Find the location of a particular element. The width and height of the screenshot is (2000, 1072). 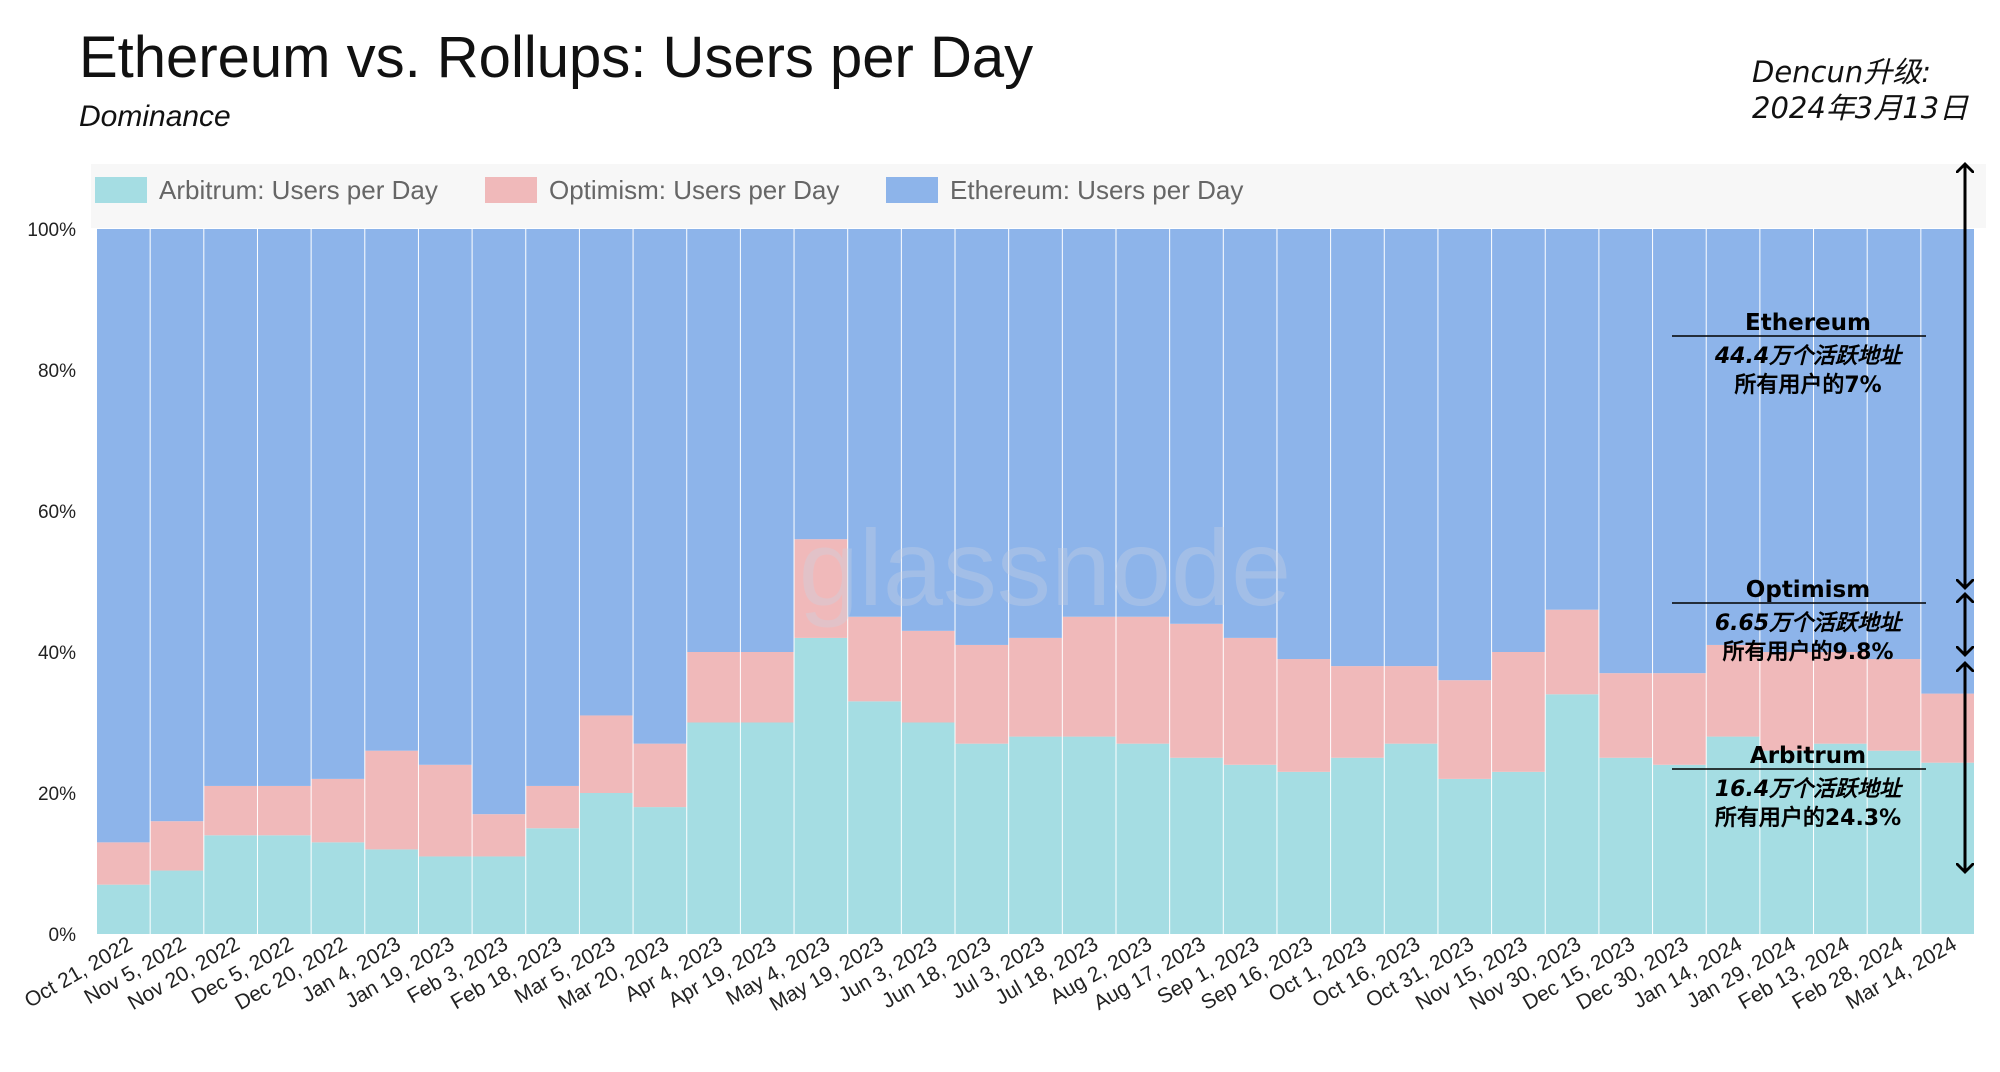

legend-band is located at coordinates (1038, 196).